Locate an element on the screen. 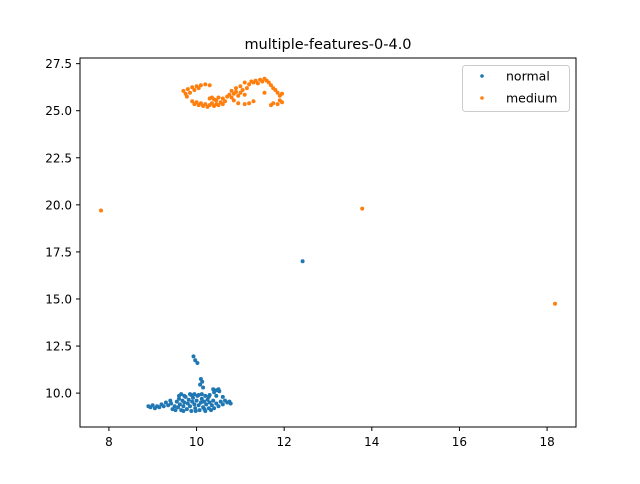 The width and height of the screenshot is (640, 484). chart-title: multiple-features-0-4.0 is located at coordinates (327, 45).